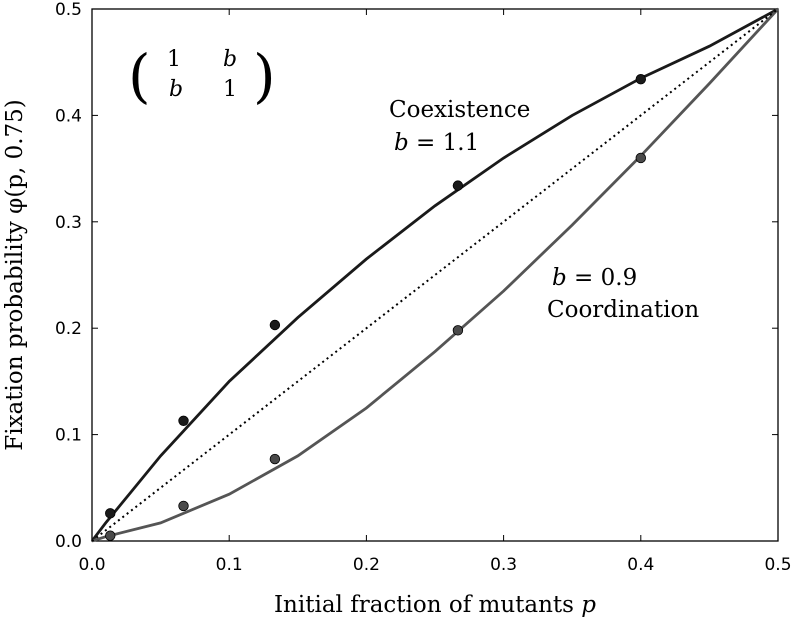 The height and width of the screenshot is (622, 794). Describe the element at coordinates (91, 565) in the screenshot. I see `x-tick-label: 0.0` at that location.